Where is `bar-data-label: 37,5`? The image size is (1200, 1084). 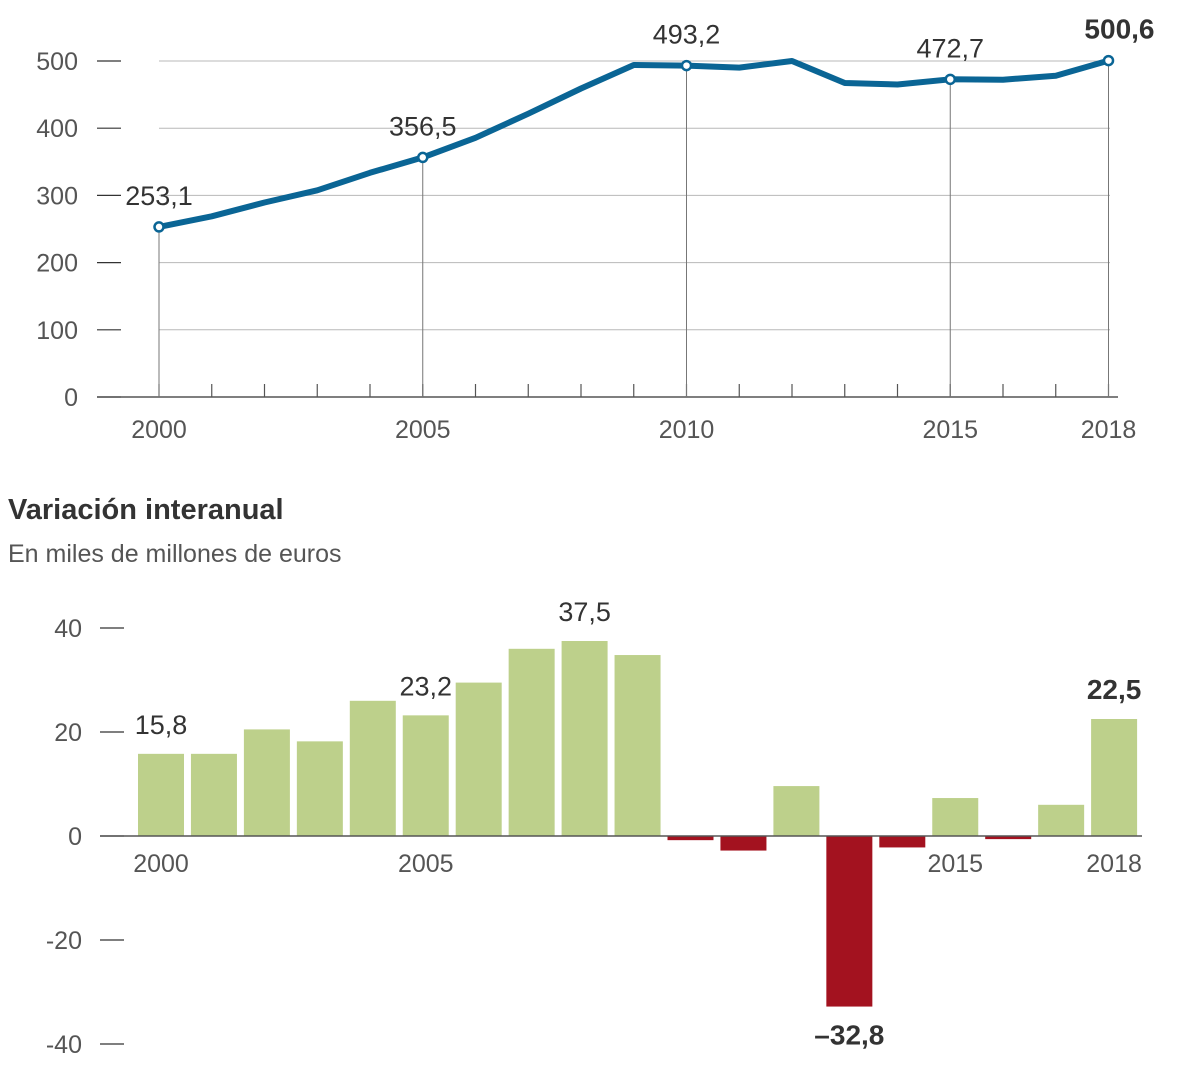
bar-data-label: 37,5 is located at coordinates (584, 612).